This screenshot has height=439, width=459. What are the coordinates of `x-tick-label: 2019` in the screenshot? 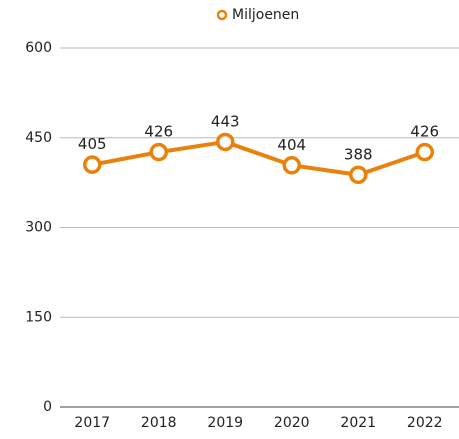 It's located at (225, 423).